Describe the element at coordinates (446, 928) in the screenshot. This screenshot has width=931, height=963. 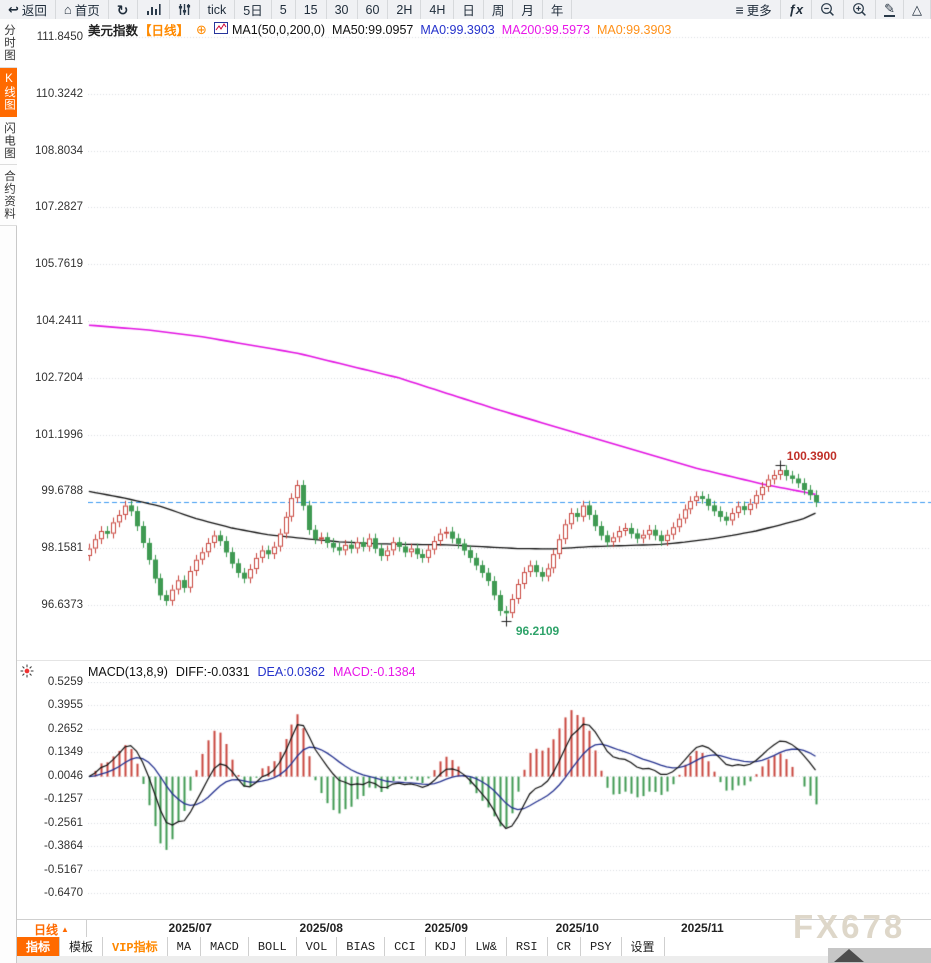
I see `x-axis-month-label: 2025/09` at that location.